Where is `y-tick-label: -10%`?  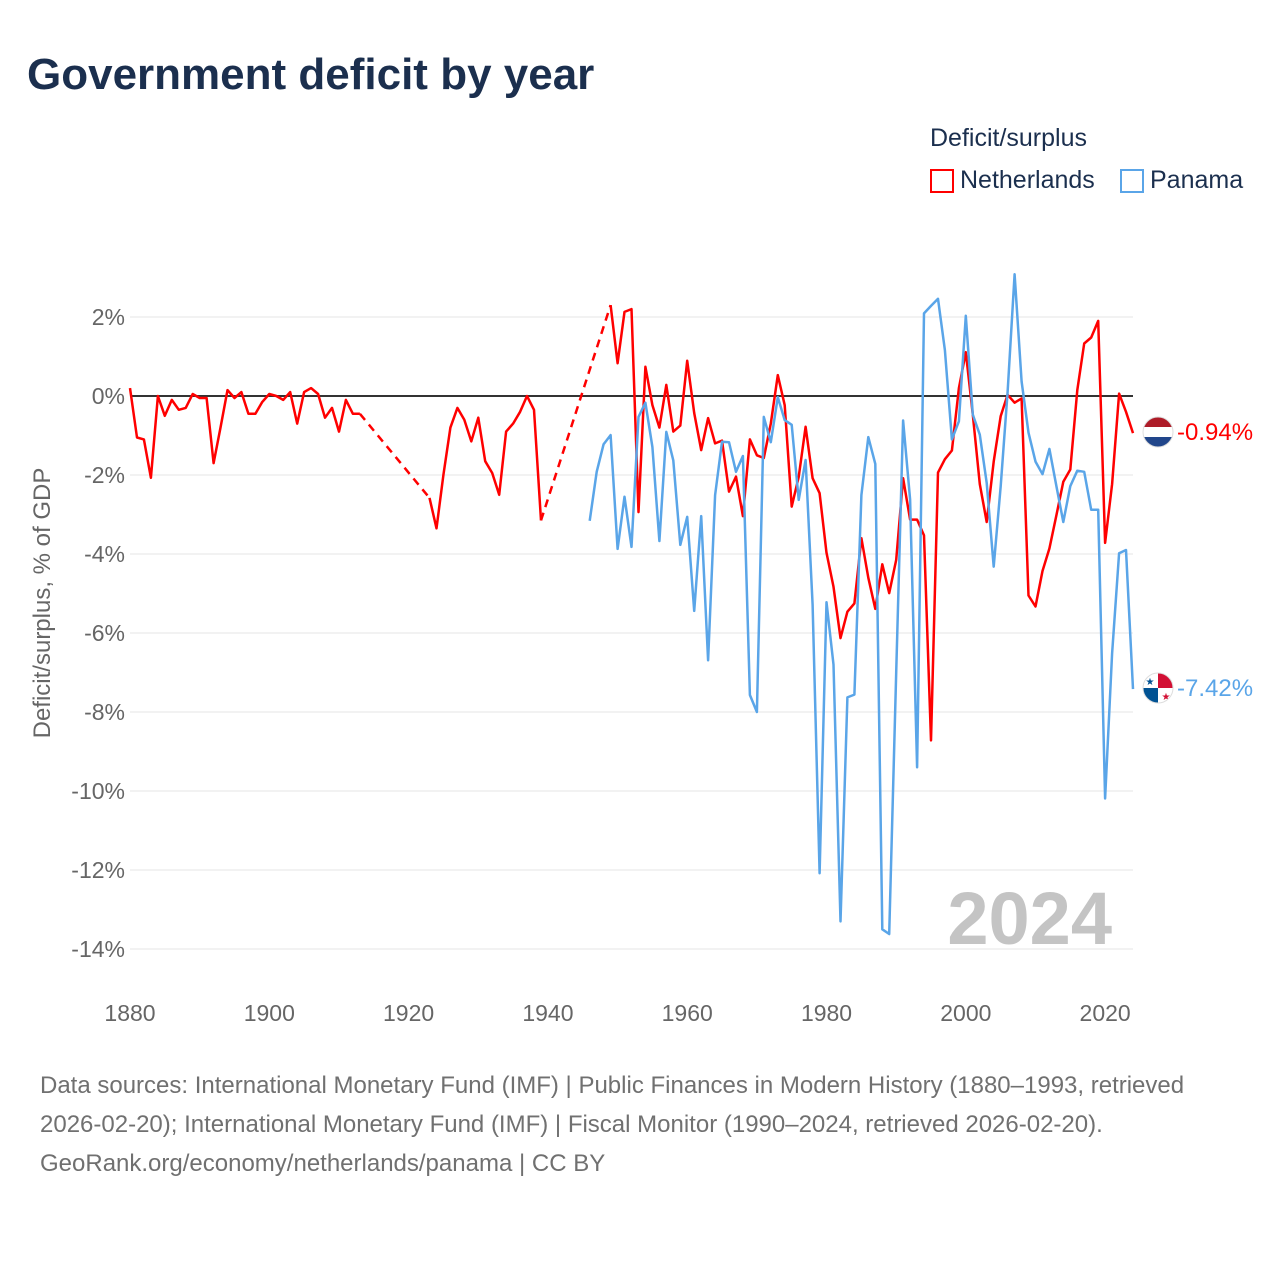 y-tick-label: -10% is located at coordinates (98, 791).